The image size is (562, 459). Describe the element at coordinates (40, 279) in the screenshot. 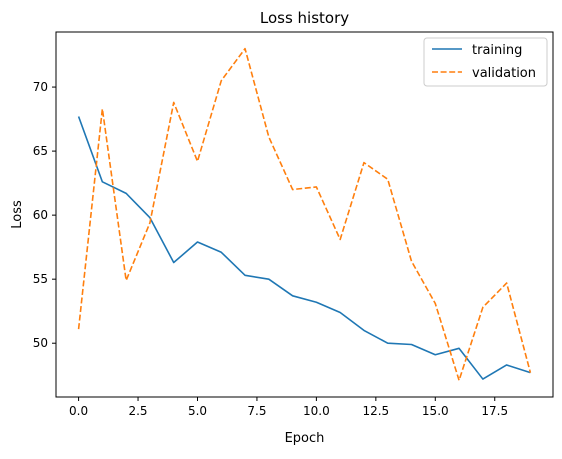

I see `y-tick-label: 55` at that location.